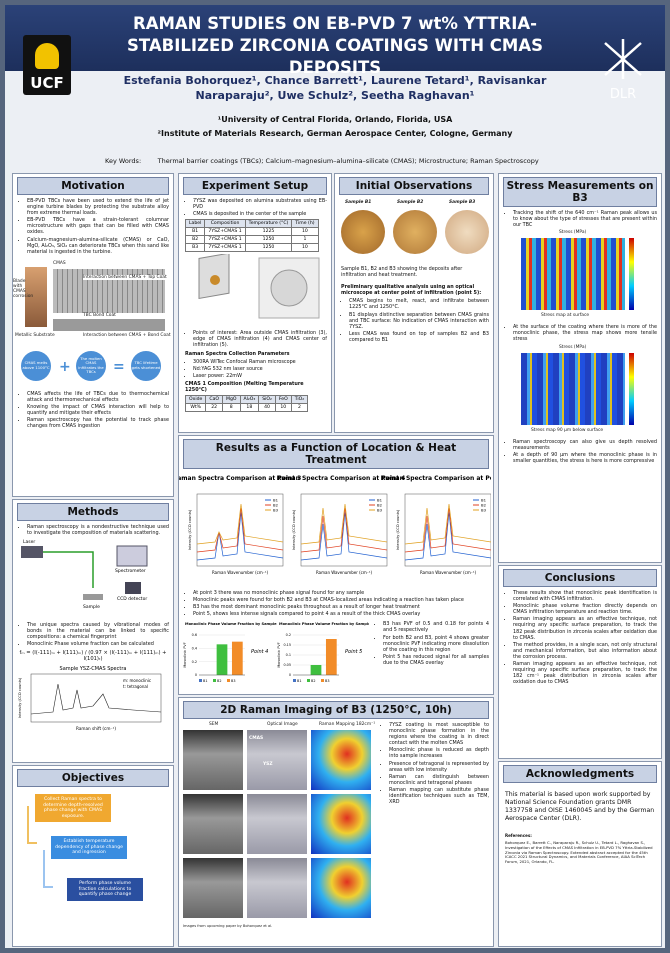 The width and height of the screenshot is (670, 953). What do you see at coordinates (251, 232) in the screenshot?
I see `table-row: B1 7YSZ+CMAS 1 1225 10` at bounding box center [251, 232].